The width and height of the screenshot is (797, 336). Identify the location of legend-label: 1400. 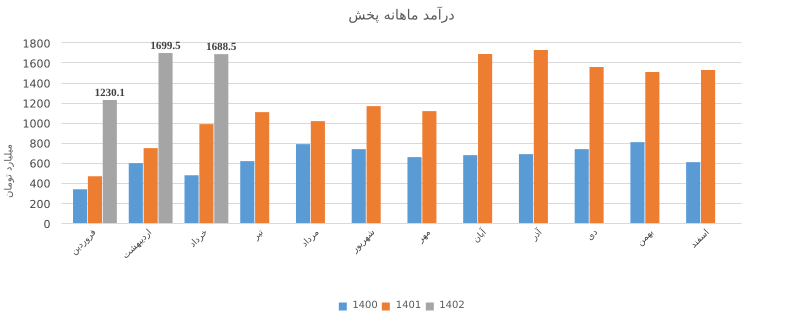
(365, 305).